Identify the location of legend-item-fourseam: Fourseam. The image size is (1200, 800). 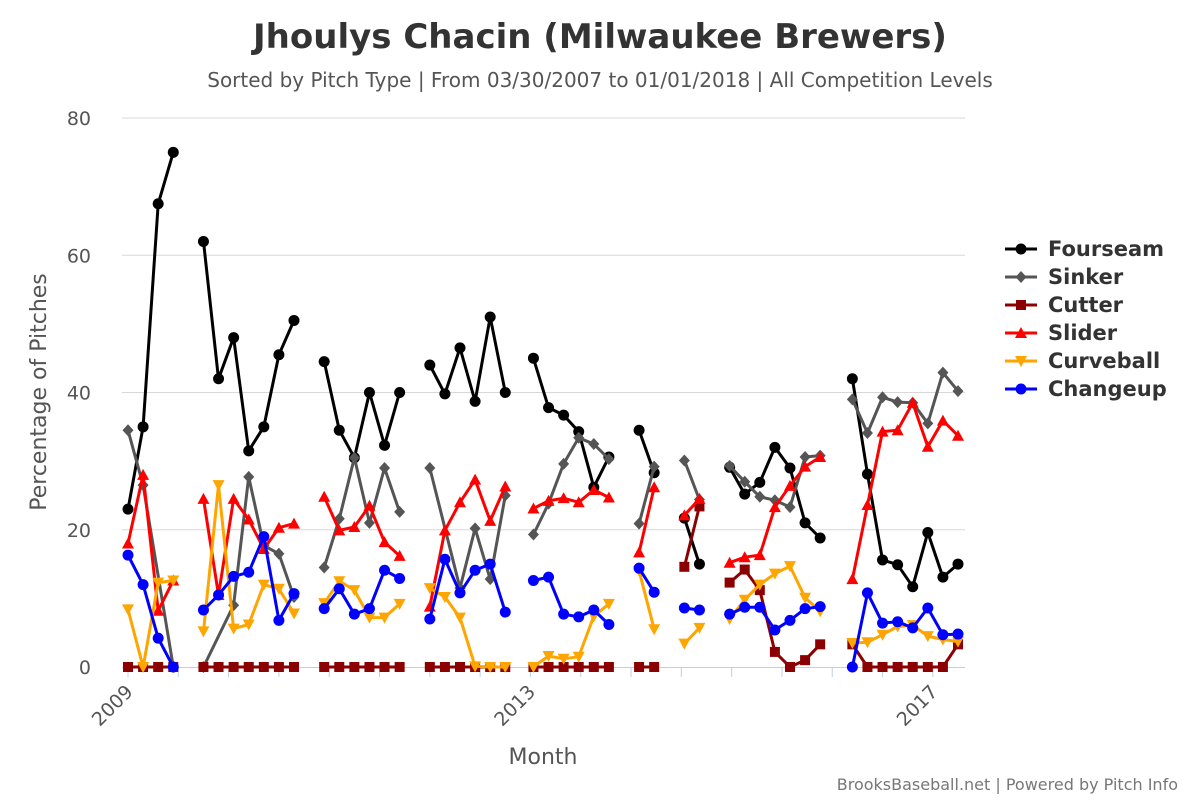
(1084, 249).